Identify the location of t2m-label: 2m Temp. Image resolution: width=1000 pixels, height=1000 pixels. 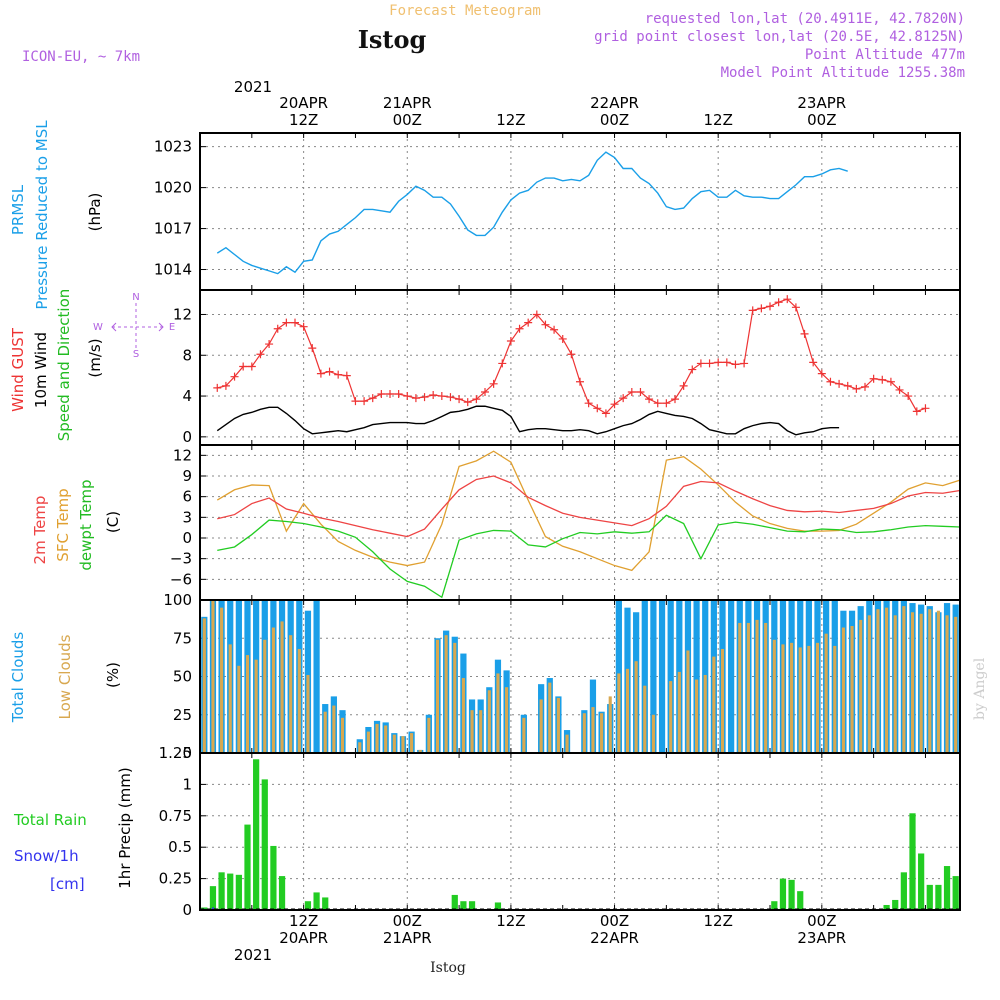
(40, 530).